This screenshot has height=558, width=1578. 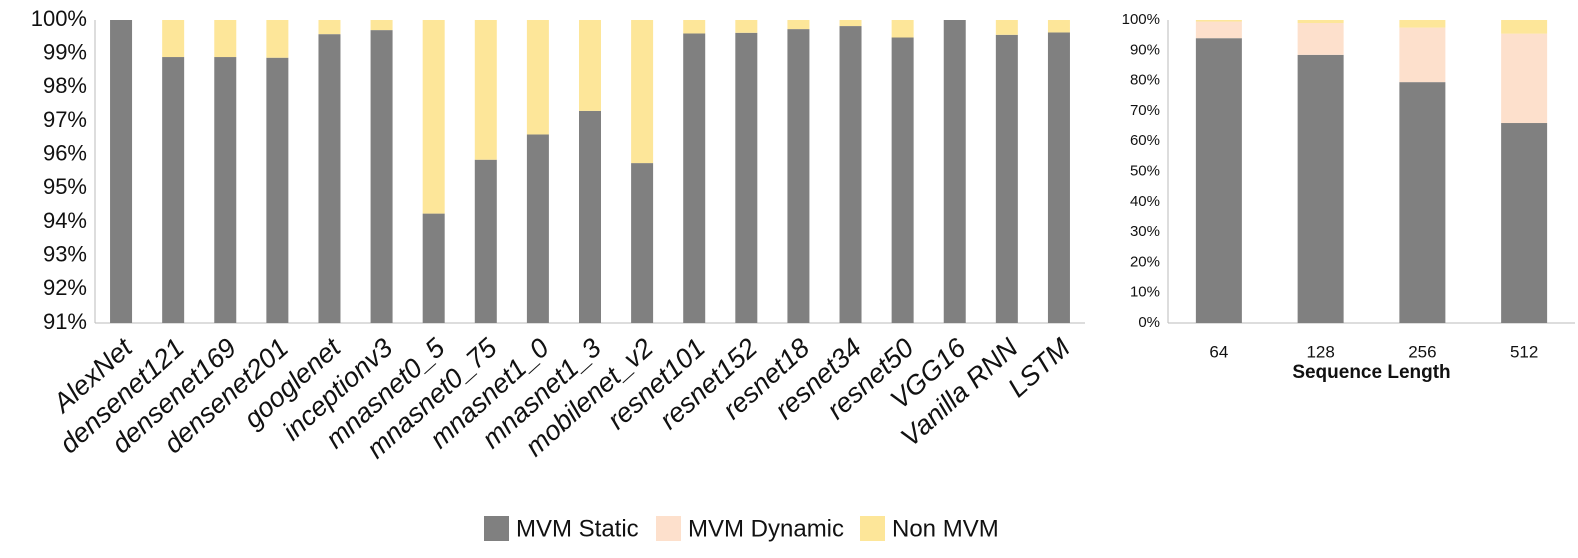 What do you see at coordinates (1145, 201) in the screenshot?
I see `y-tick-label: 40%` at bounding box center [1145, 201].